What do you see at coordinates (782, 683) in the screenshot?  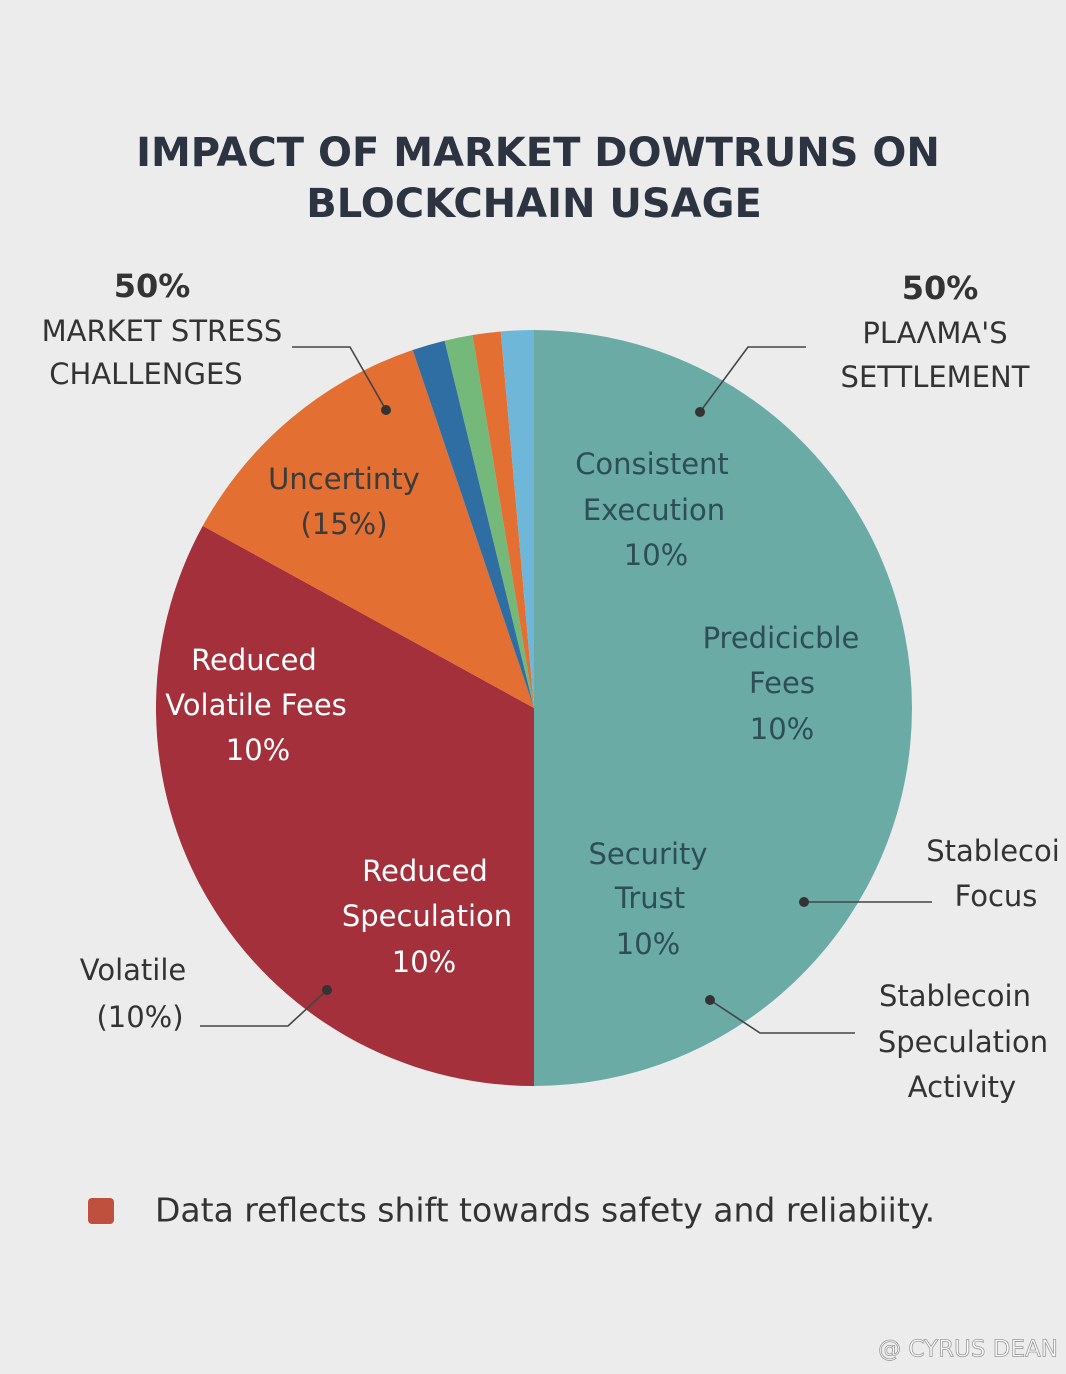 I see `annotation: Fees` at bounding box center [782, 683].